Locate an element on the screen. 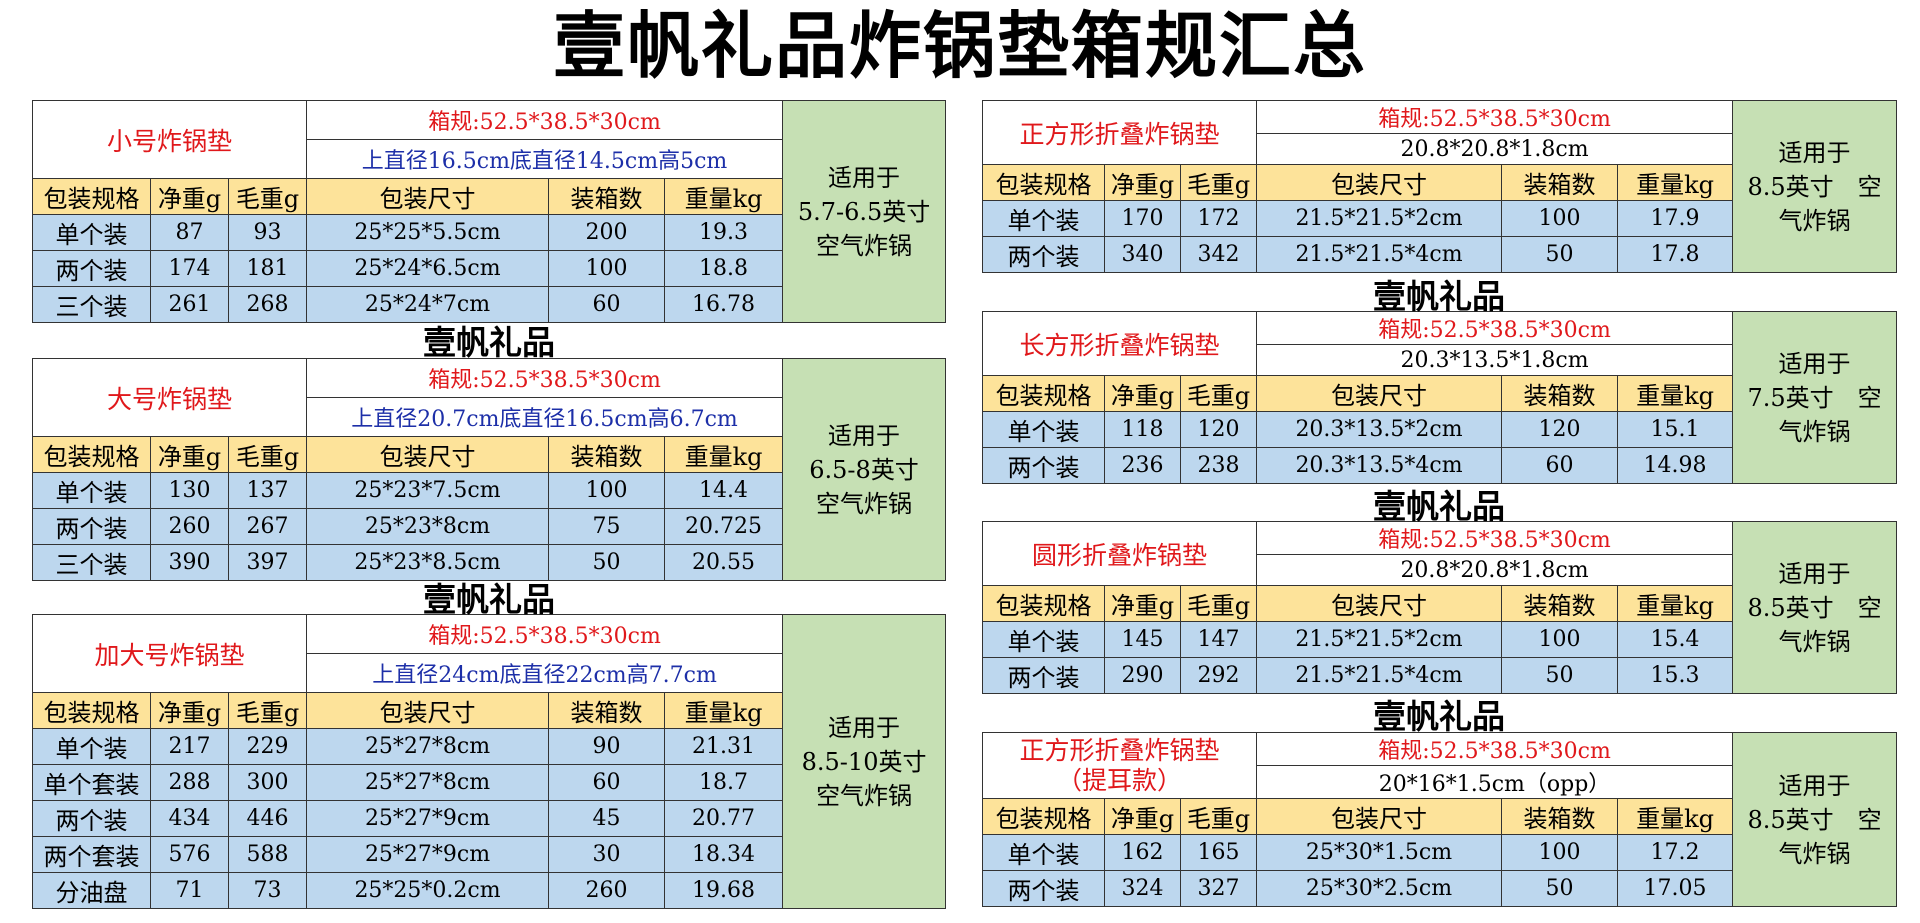  table-cell: 267 is located at coordinates (267, 526).